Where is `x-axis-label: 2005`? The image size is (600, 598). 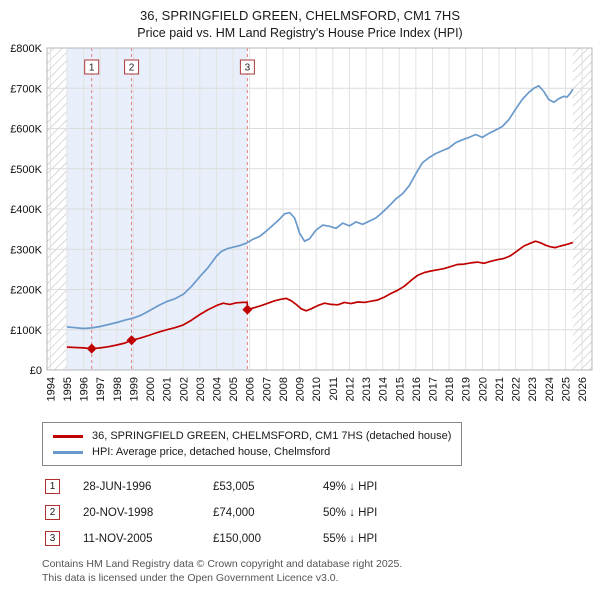
x-axis-label: 2005 is located at coordinates (234, 389).